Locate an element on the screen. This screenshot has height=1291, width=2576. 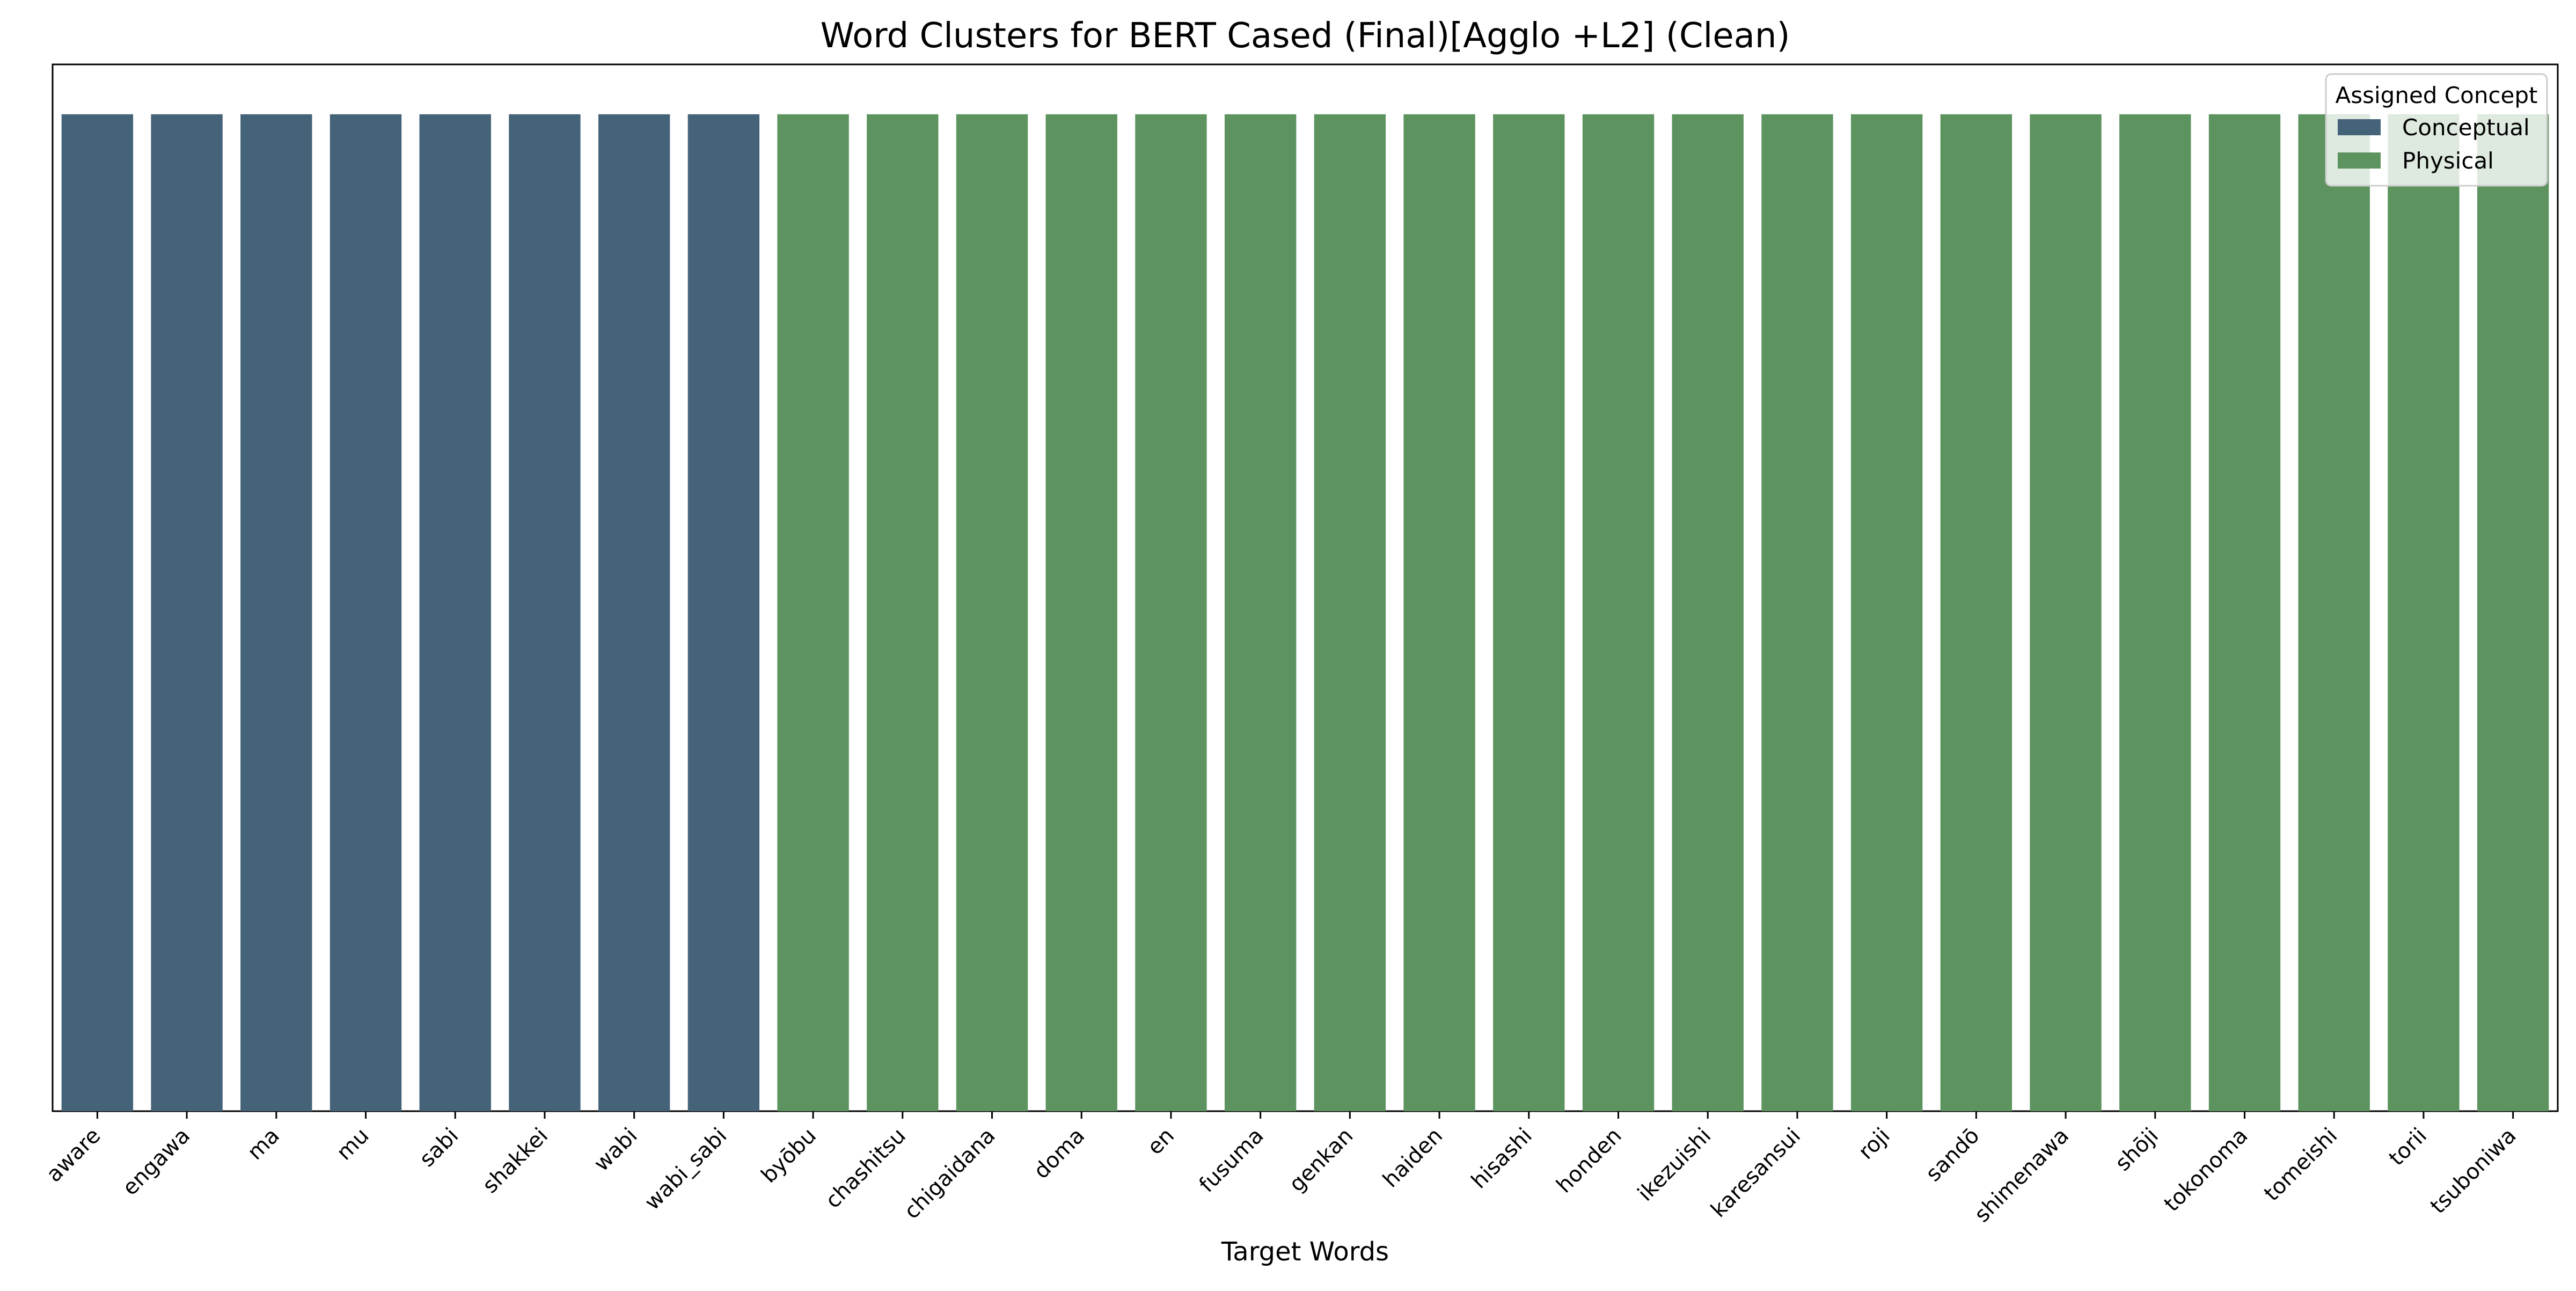
x-tick-label-haiden: haiden is located at coordinates (1412, 1158).